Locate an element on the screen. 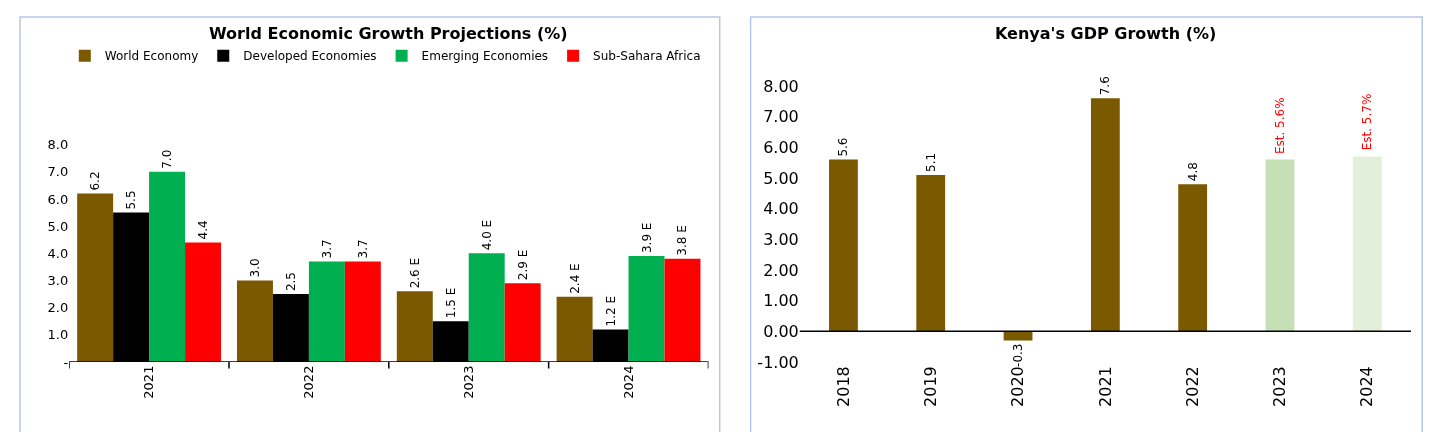 This screenshot has height=432, width=1435. y-tick-label: 5.00 is located at coordinates (781, 178).